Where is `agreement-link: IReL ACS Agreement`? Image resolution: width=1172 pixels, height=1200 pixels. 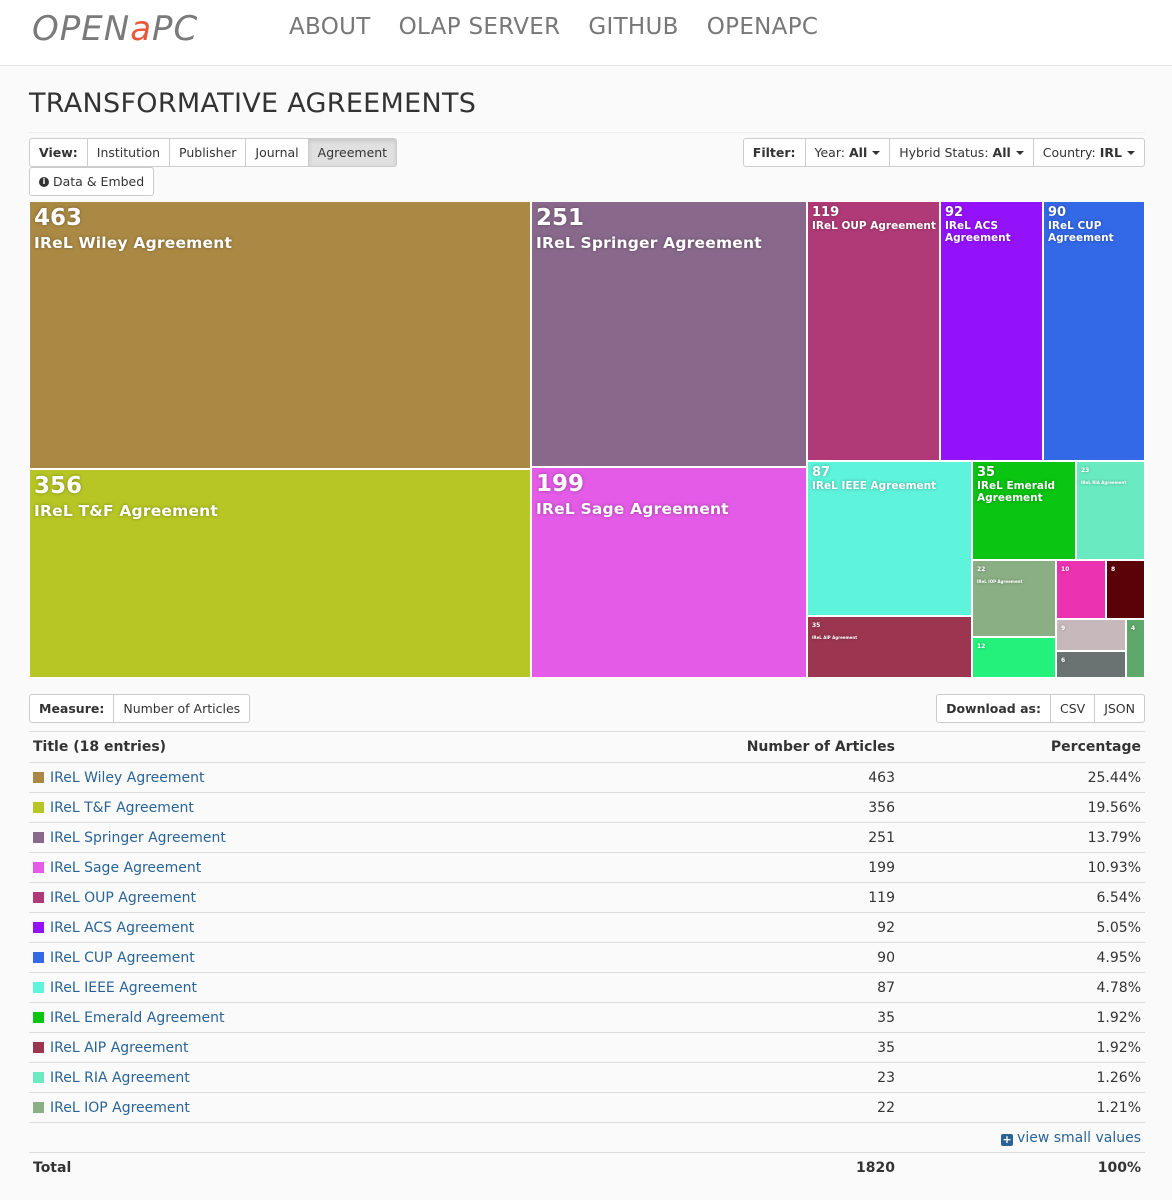
agreement-link: IReL ACS Agreement is located at coordinates (122, 927).